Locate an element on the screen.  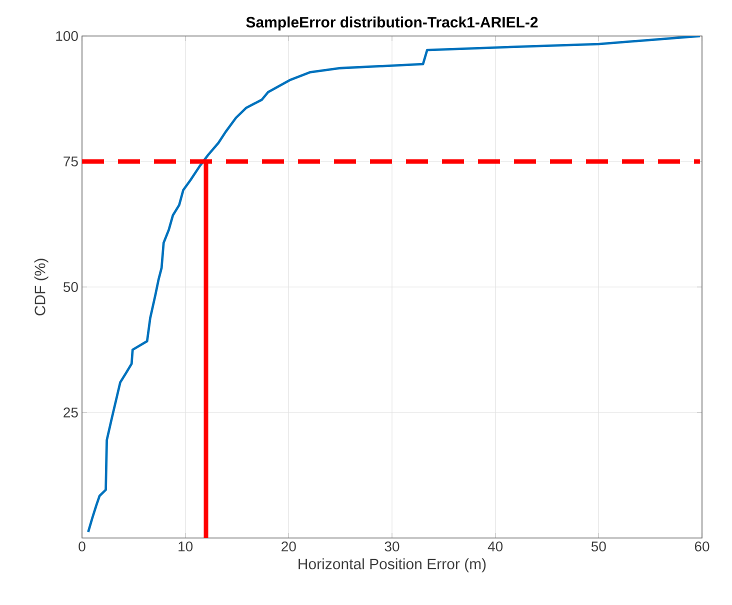
y-tick-label: 25 is located at coordinates (71, 413).